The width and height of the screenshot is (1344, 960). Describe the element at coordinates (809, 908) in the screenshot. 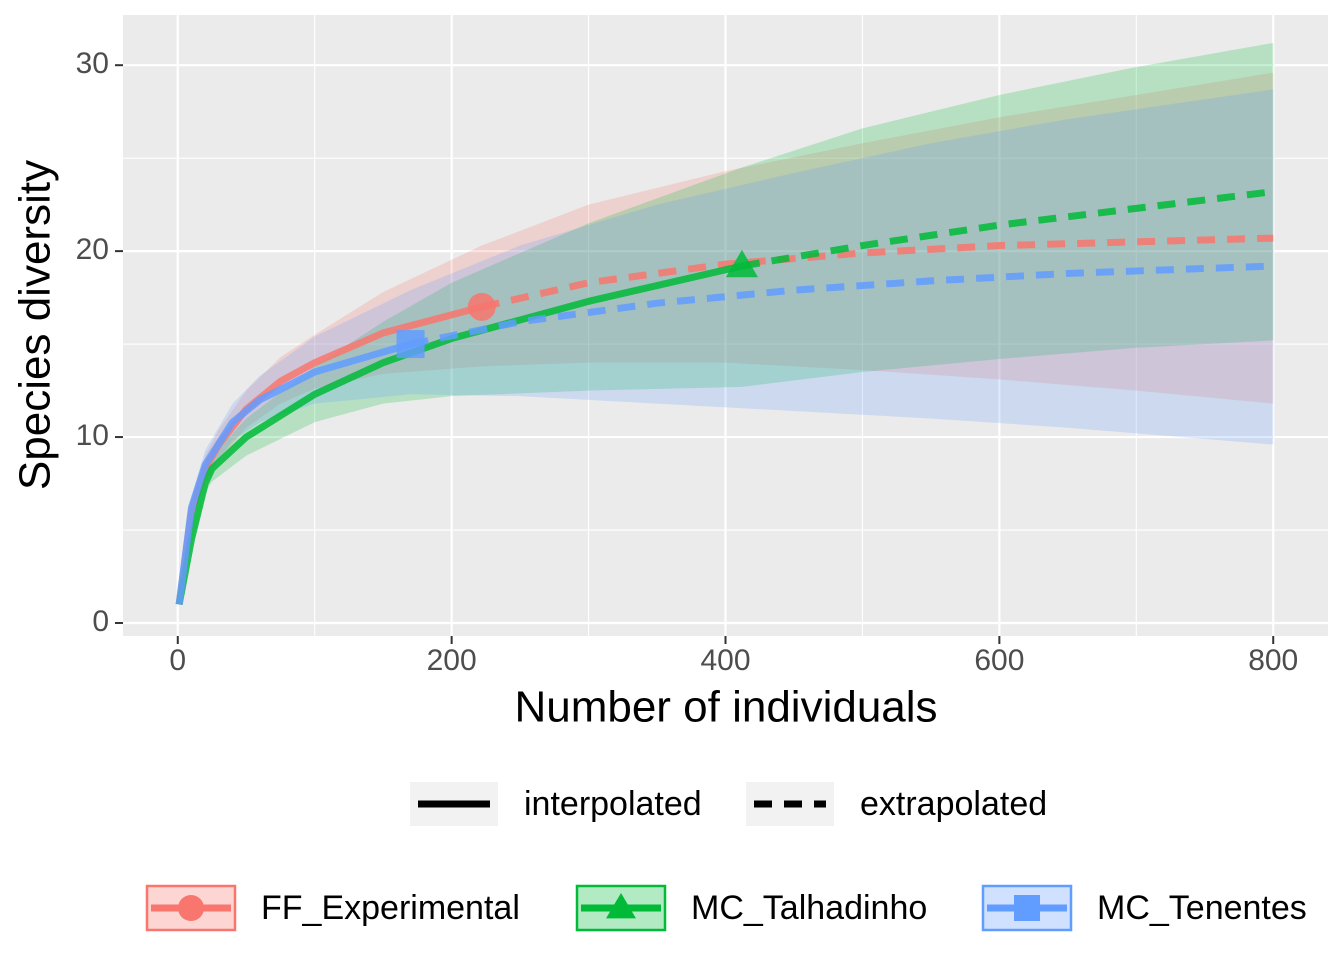

I see `legend-label: MC_Talhadinho` at that location.